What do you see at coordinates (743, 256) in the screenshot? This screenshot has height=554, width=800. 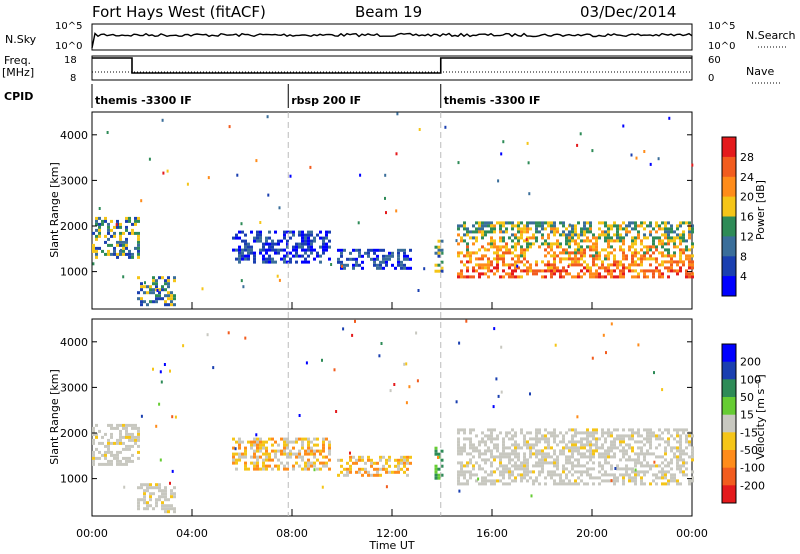 I see `colorbar-tick-label: 8` at bounding box center [743, 256].